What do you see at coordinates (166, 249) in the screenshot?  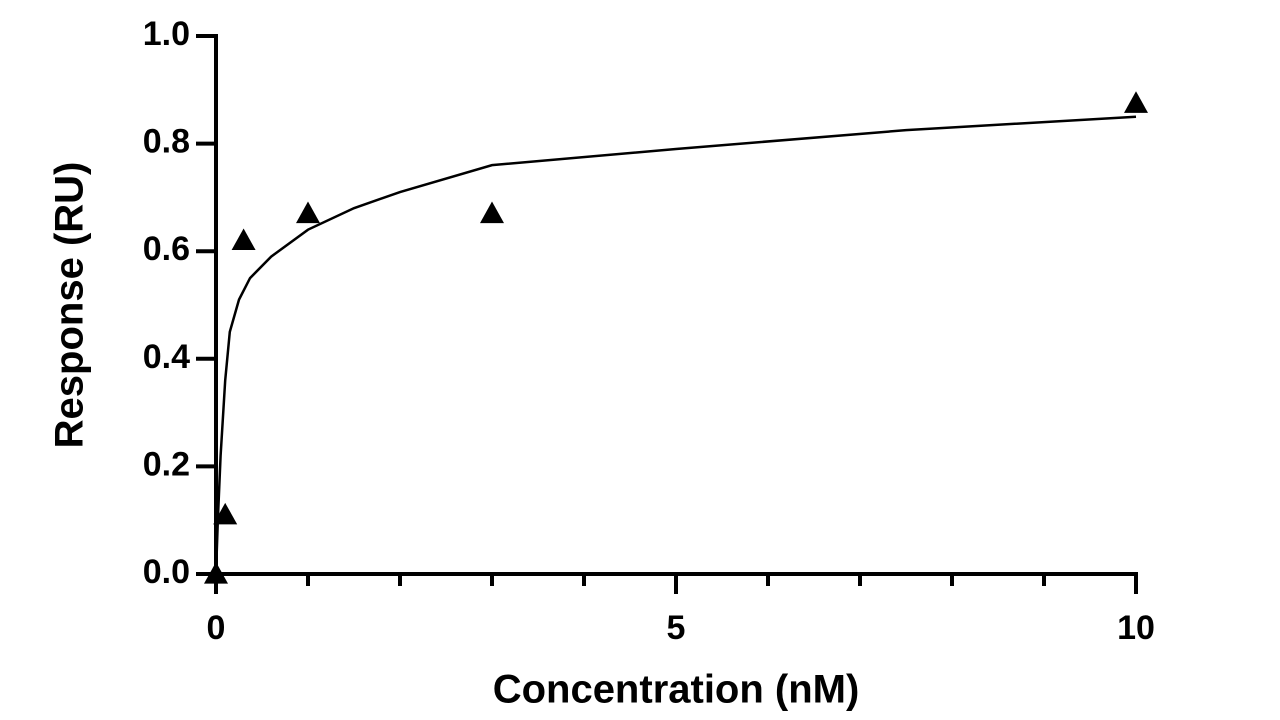 I see `y-tick-label: 0.6` at bounding box center [166, 249].